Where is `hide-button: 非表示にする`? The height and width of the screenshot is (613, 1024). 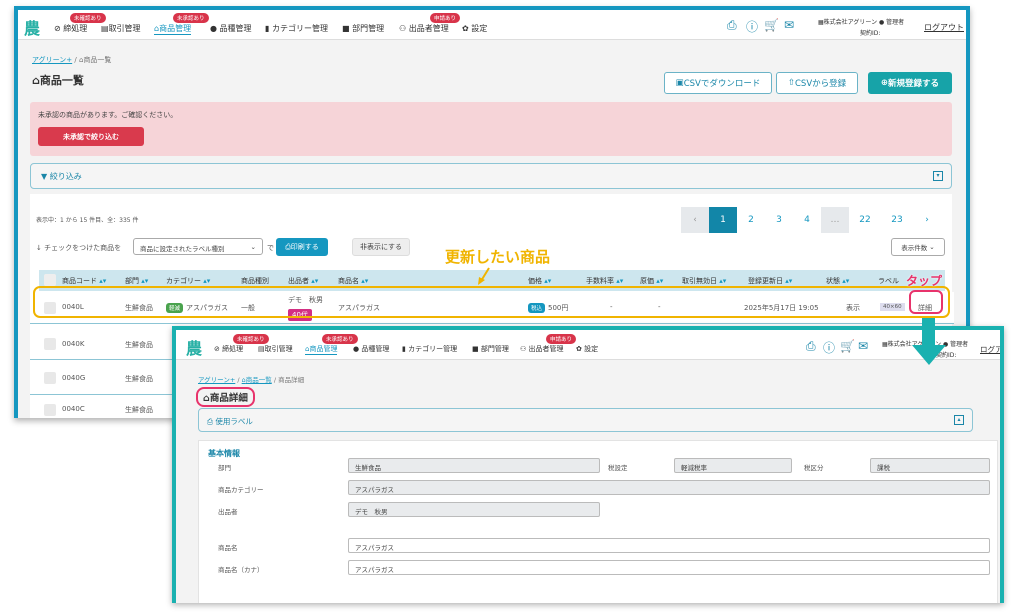 hide-button: 非表示にする is located at coordinates (381, 247).